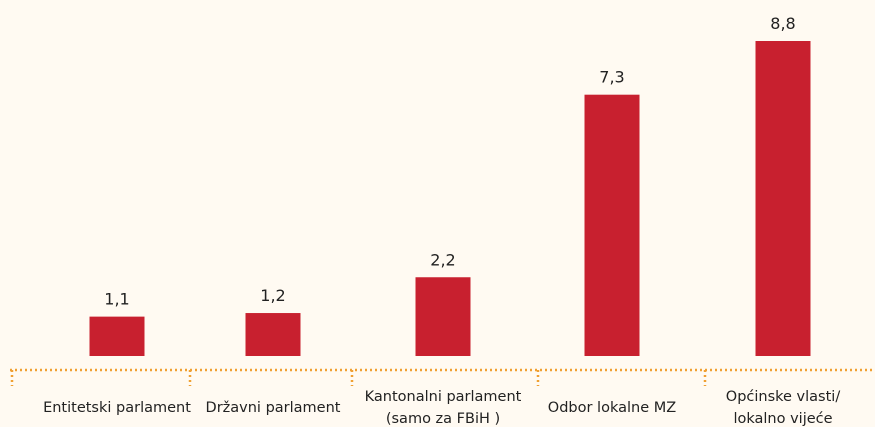  Describe the element at coordinates (116, 299) in the screenshot. I see `value-label: 1,1` at that location.